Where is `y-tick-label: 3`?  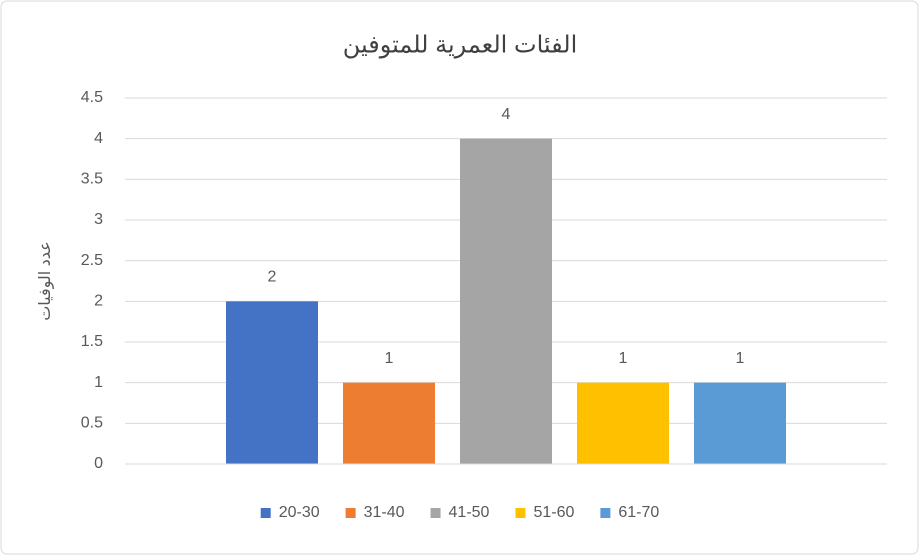 y-tick-label: 3 is located at coordinates (98, 219).